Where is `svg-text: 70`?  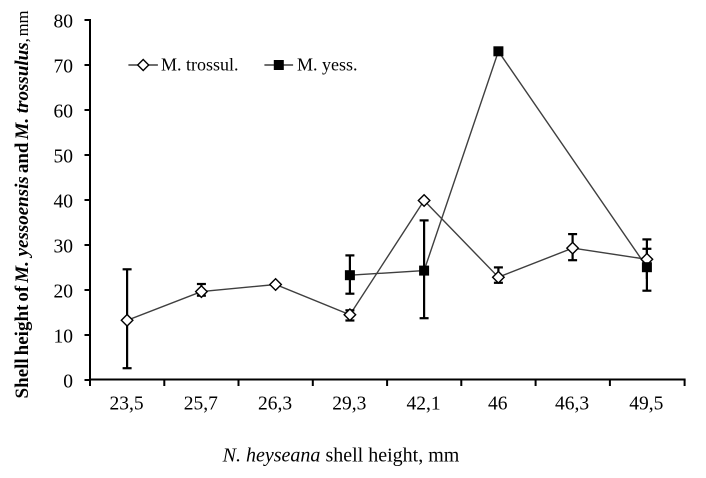 svg-text: 70 is located at coordinates (64, 66).